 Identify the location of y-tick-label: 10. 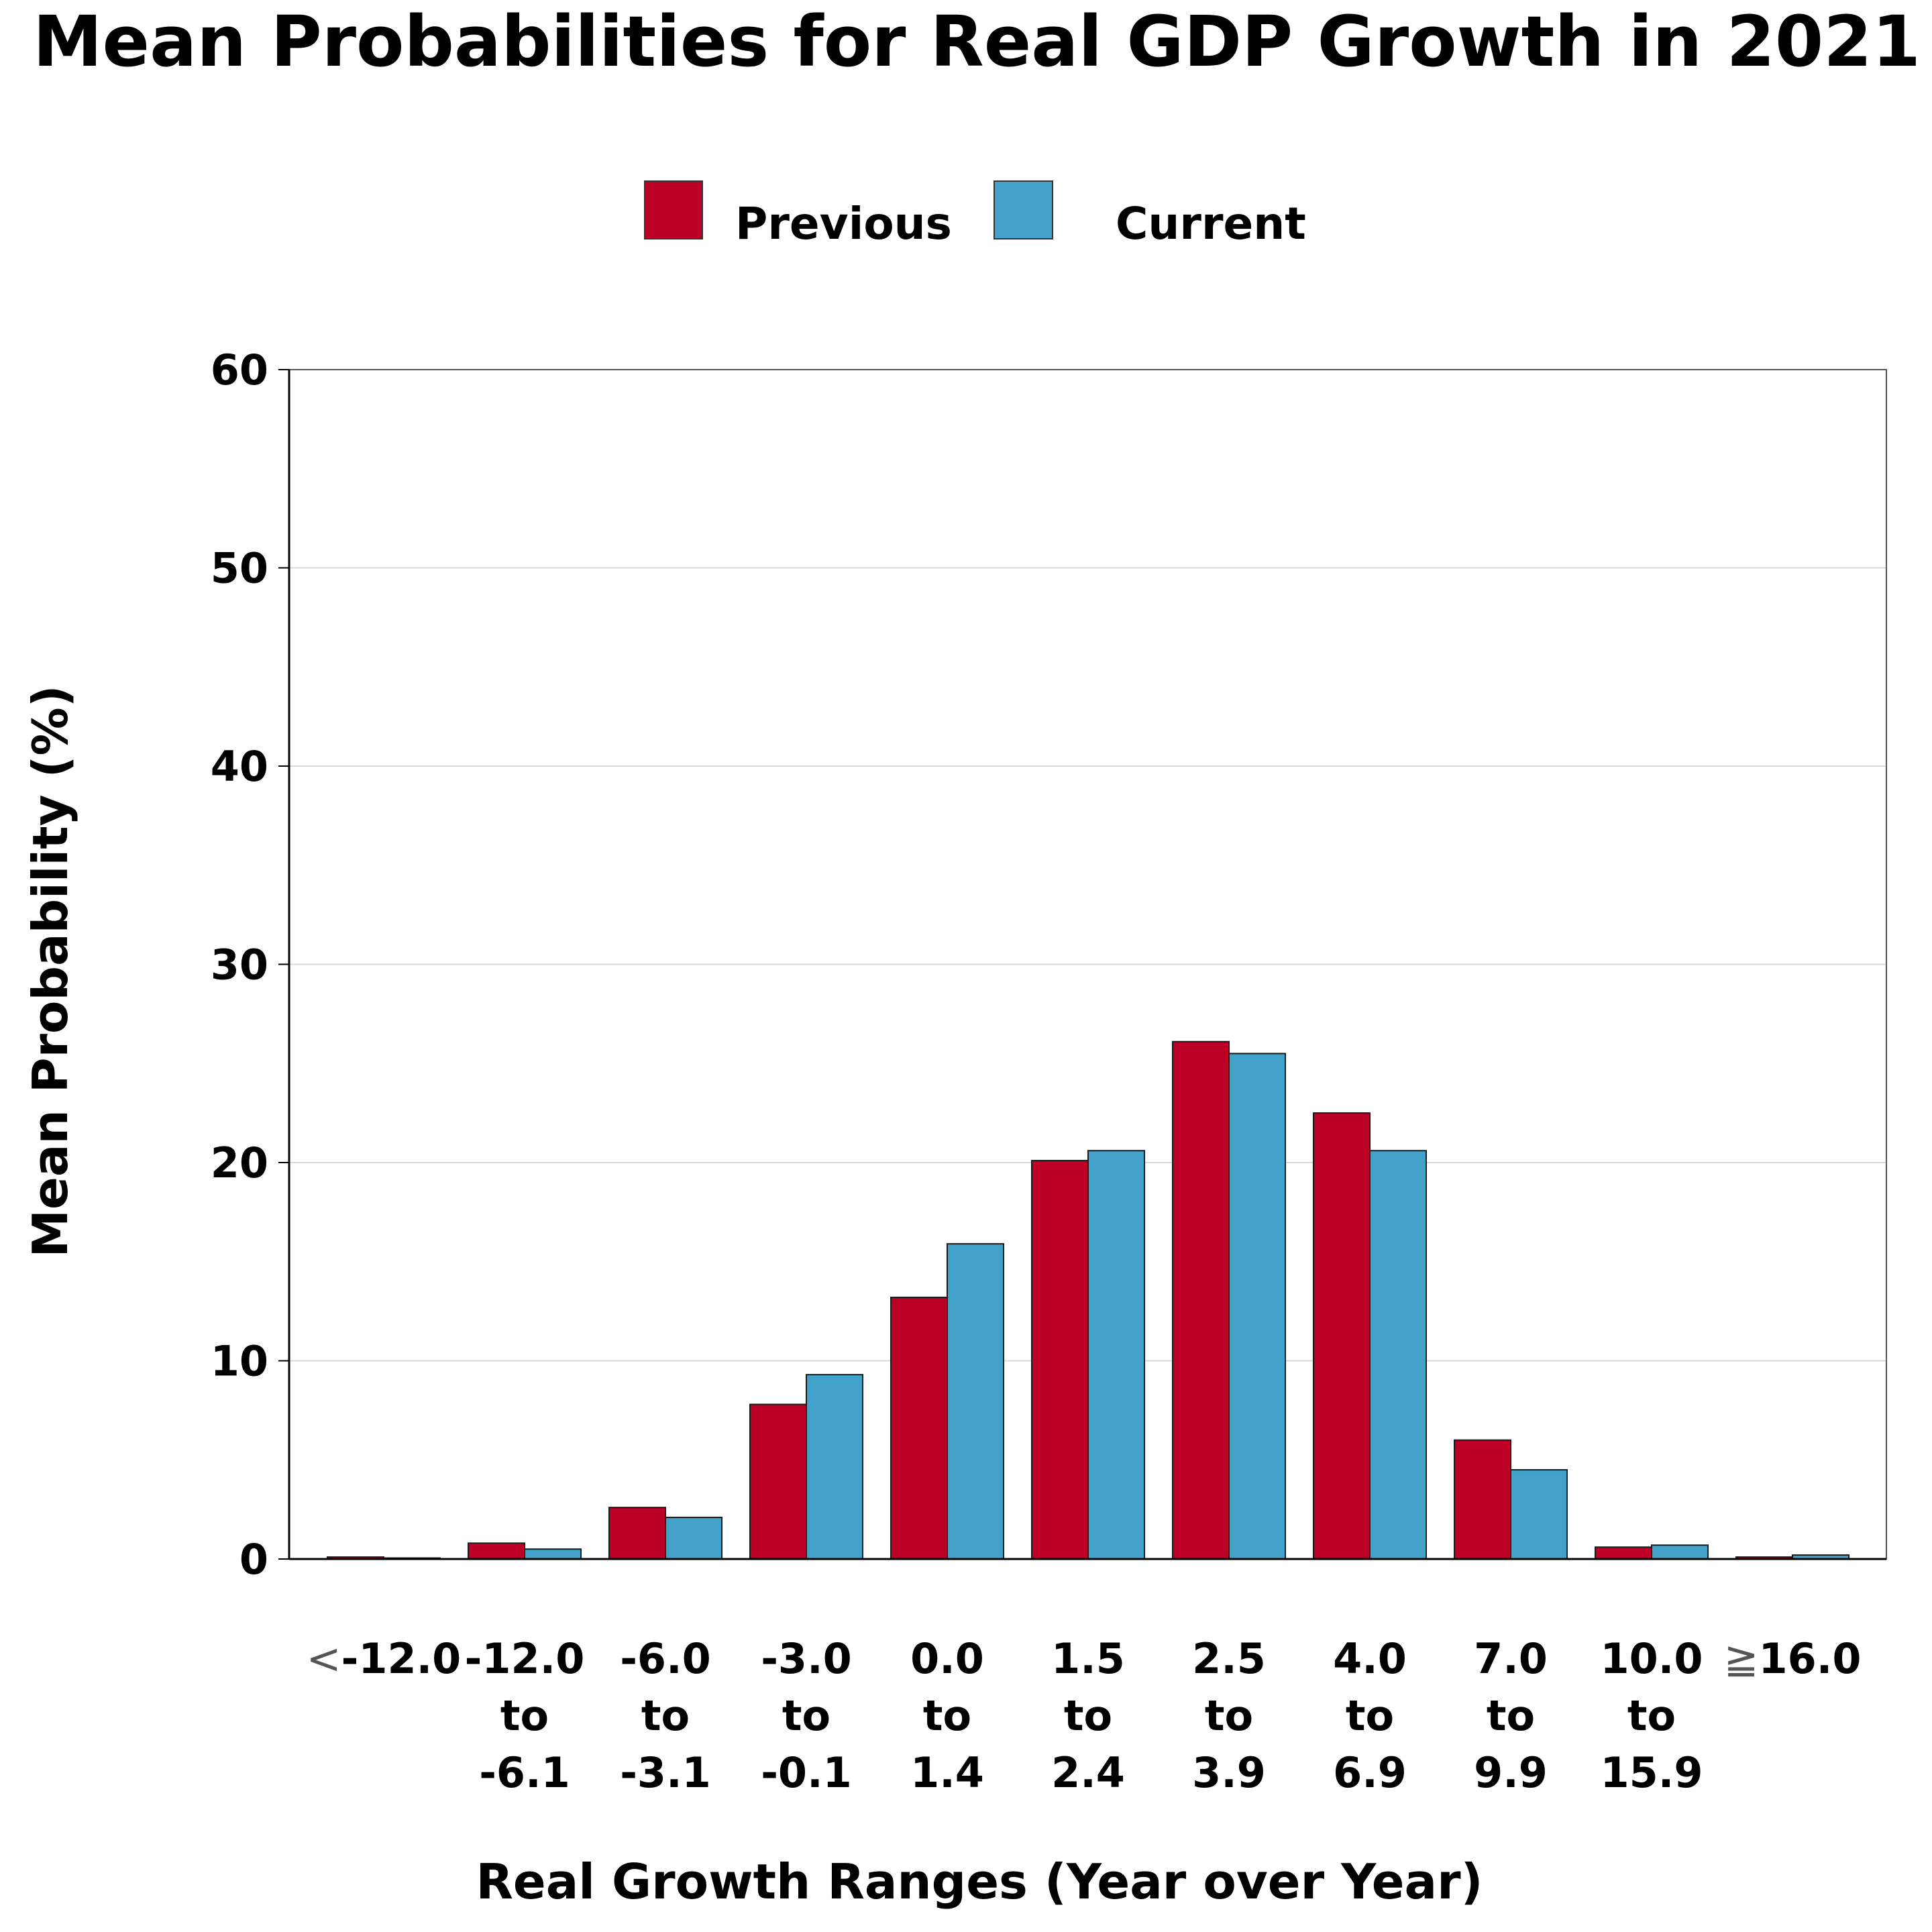
(239, 1361).